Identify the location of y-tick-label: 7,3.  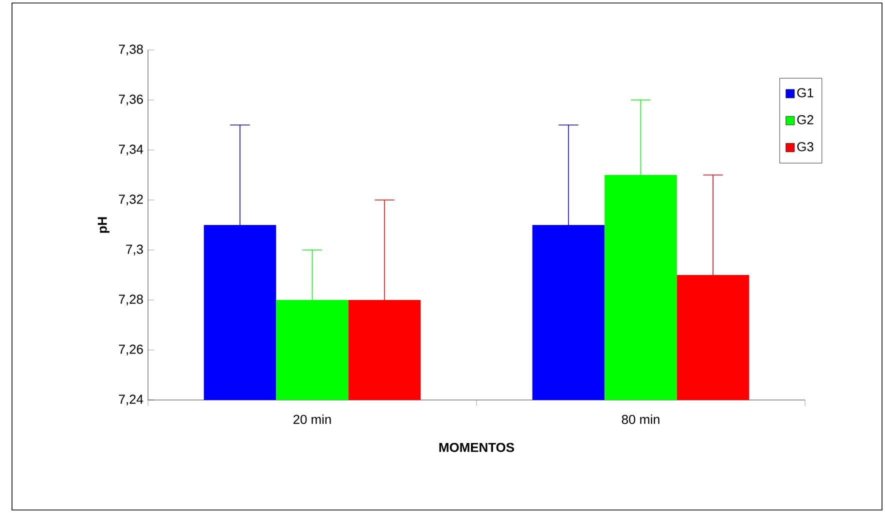
(134, 250).